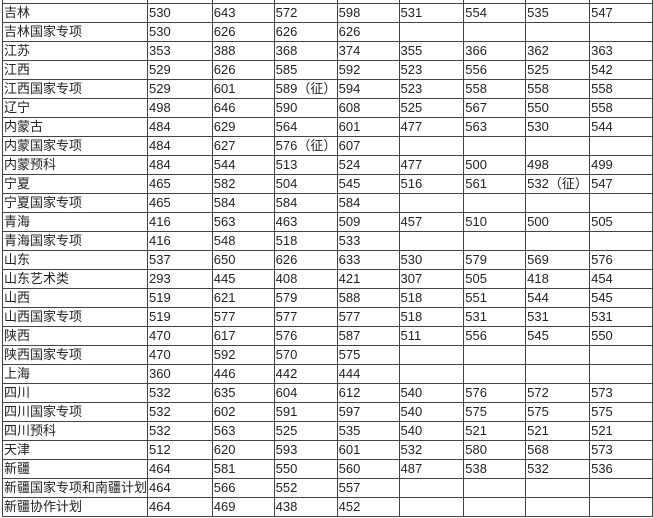  I want to click on score-cell: 579, so click(495, 260).